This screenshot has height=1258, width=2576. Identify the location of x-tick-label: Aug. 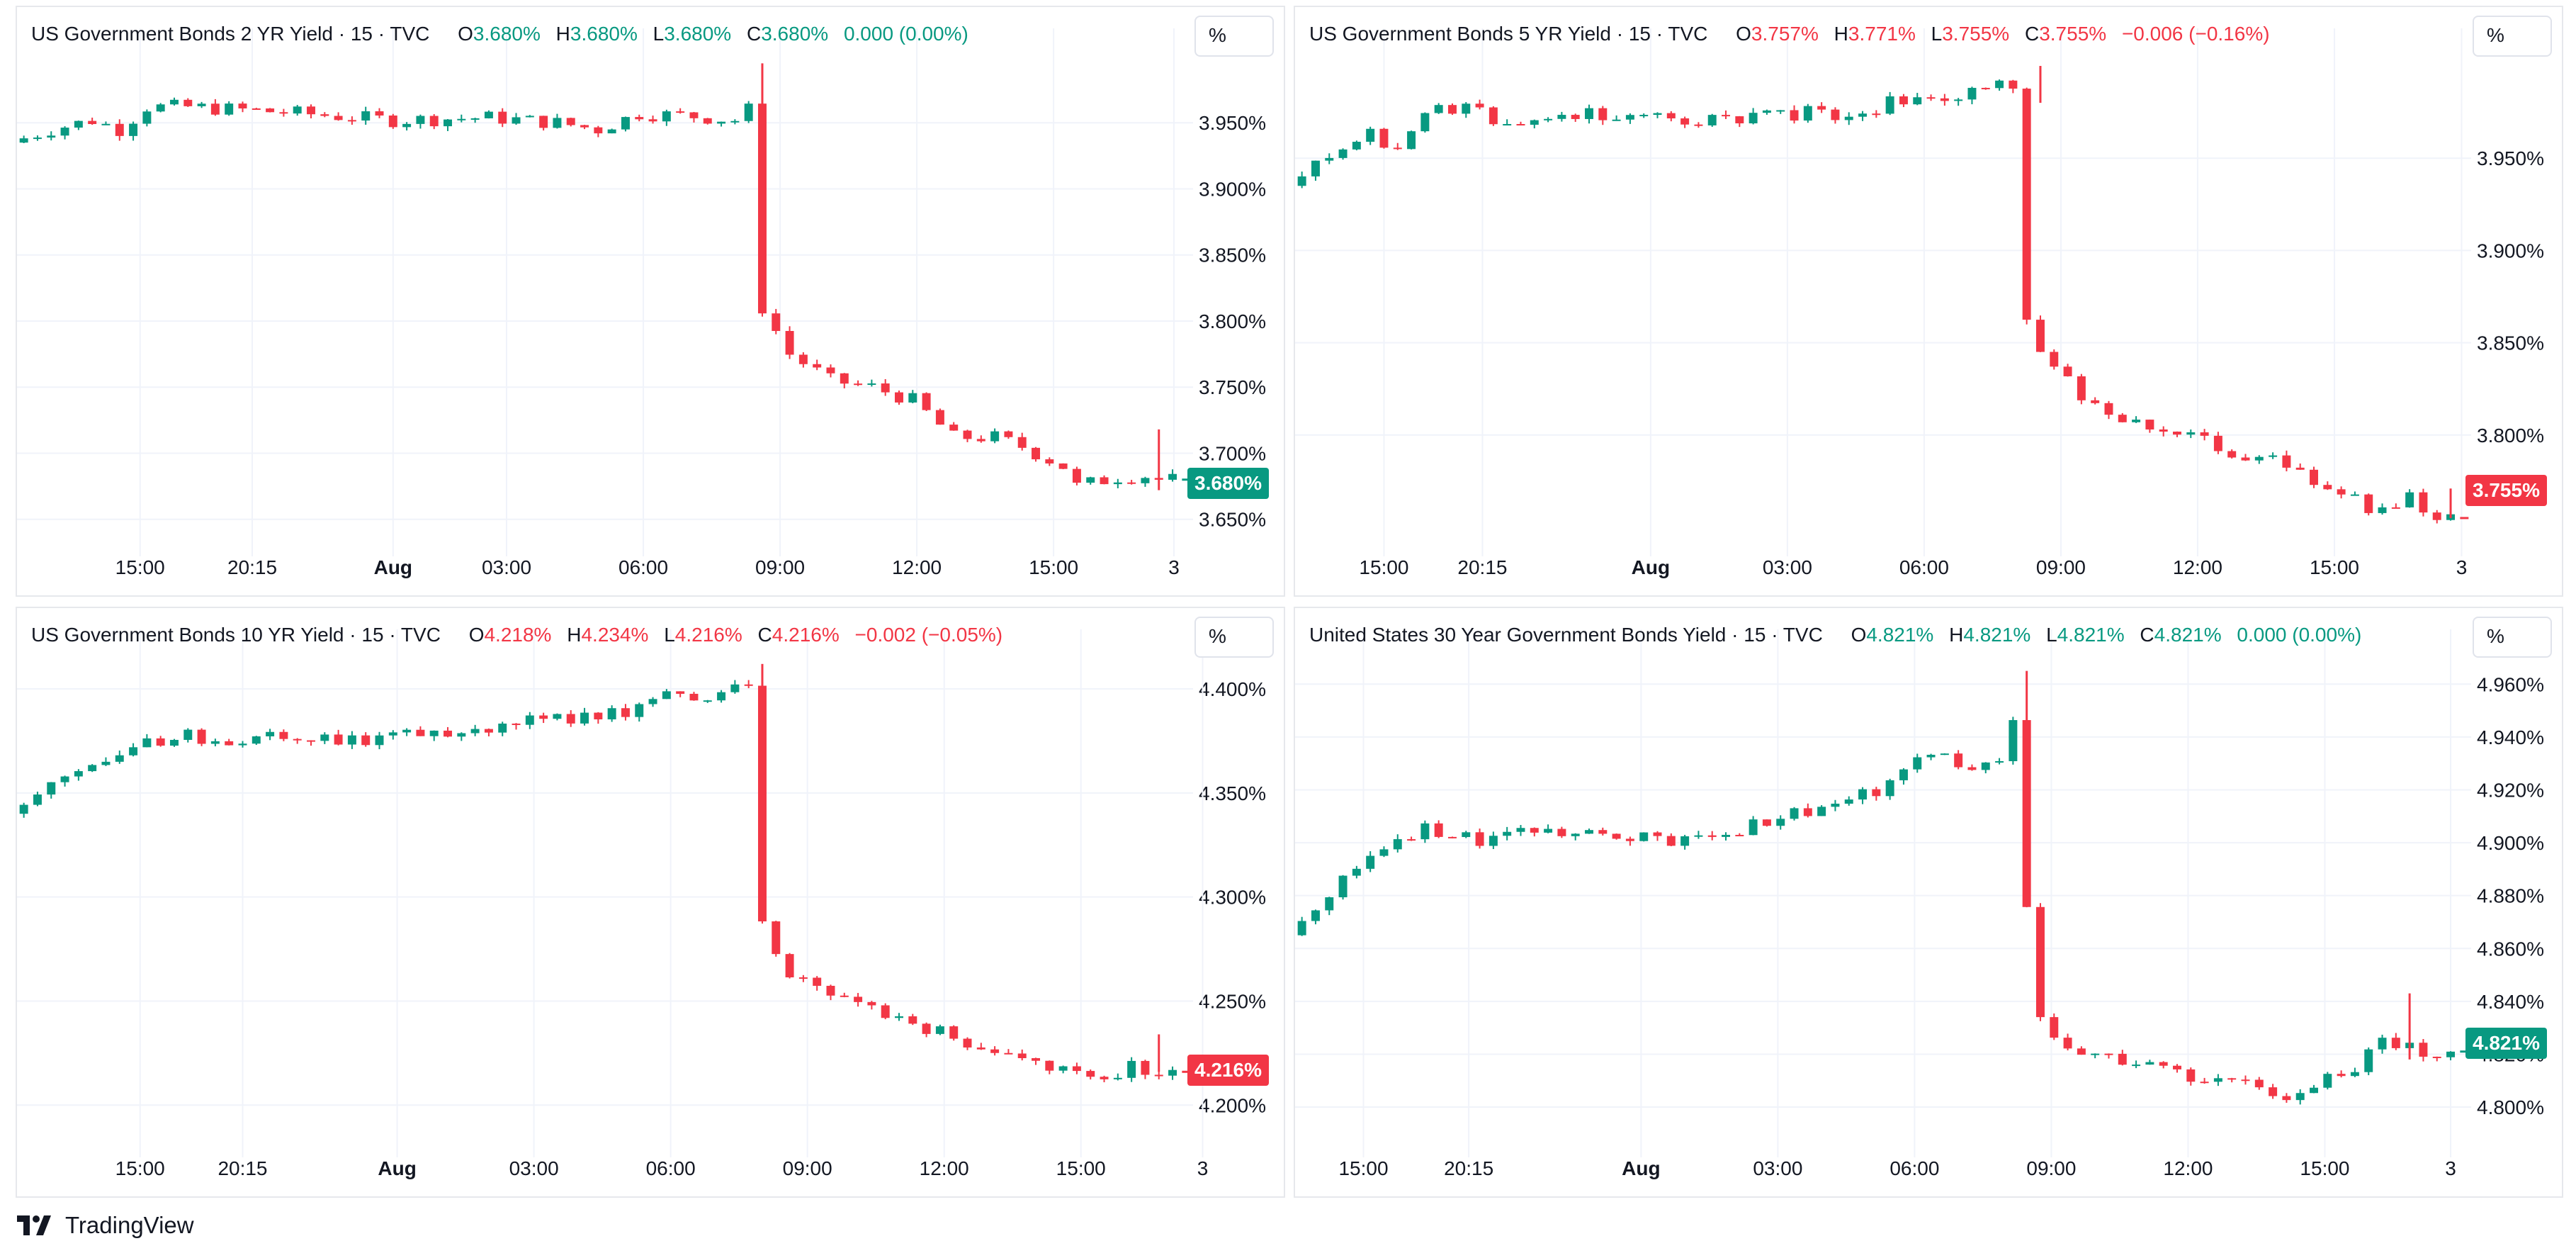
(397, 1168).